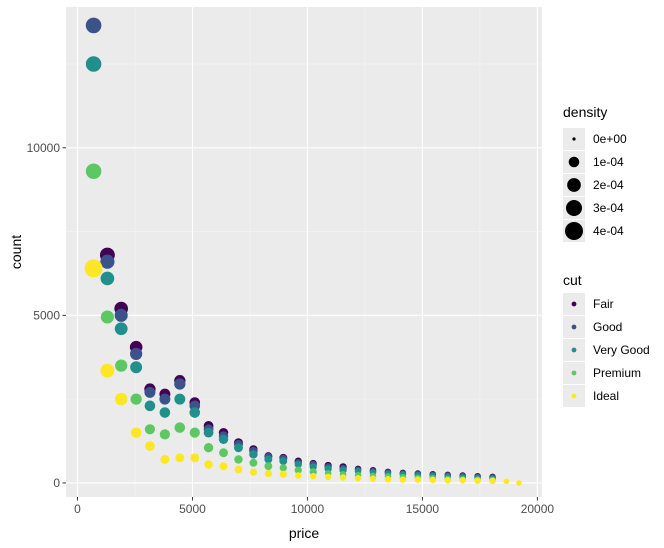  What do you see at coordinates (608, 208) in the screenshot?
I see `size-legend-label: 3e-04` at bounding box center [608, 208].